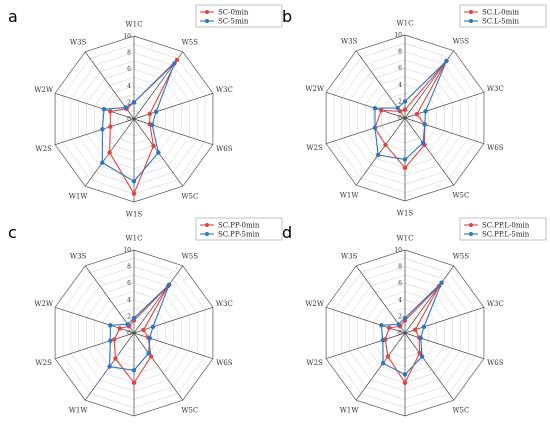 The height and width of the screenshot is (424, 550). Describe the element at coordinates (506, 235) in the screenshot. I see `legend-label: SC.PP.L-5min` at that location.